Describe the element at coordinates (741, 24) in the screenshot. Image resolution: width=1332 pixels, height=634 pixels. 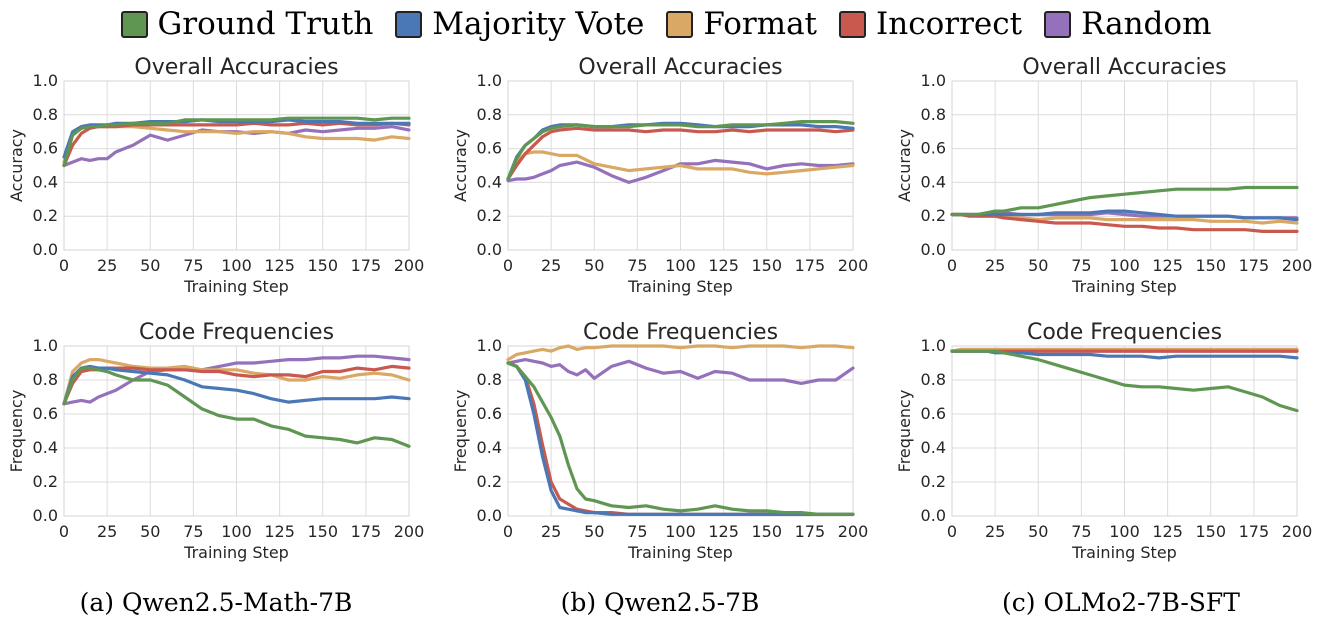
I see `legend-item: Format` at that location.